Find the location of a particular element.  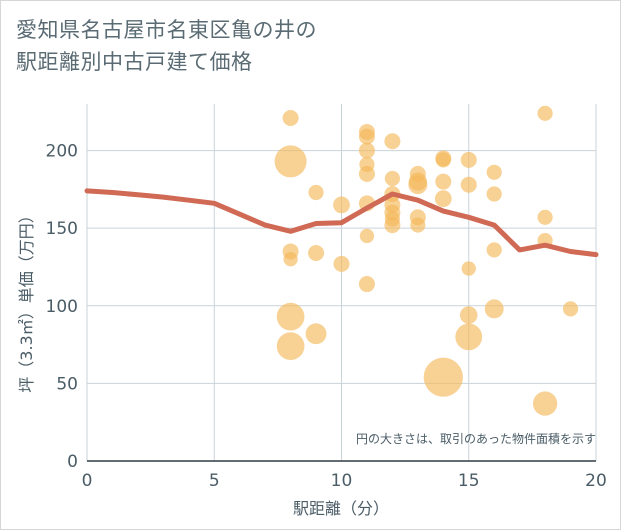

chart-title: 愛知県名古屋市名東区亀の井の 駅距離別中古戸建て価格 is located at coordinates (166, 46).